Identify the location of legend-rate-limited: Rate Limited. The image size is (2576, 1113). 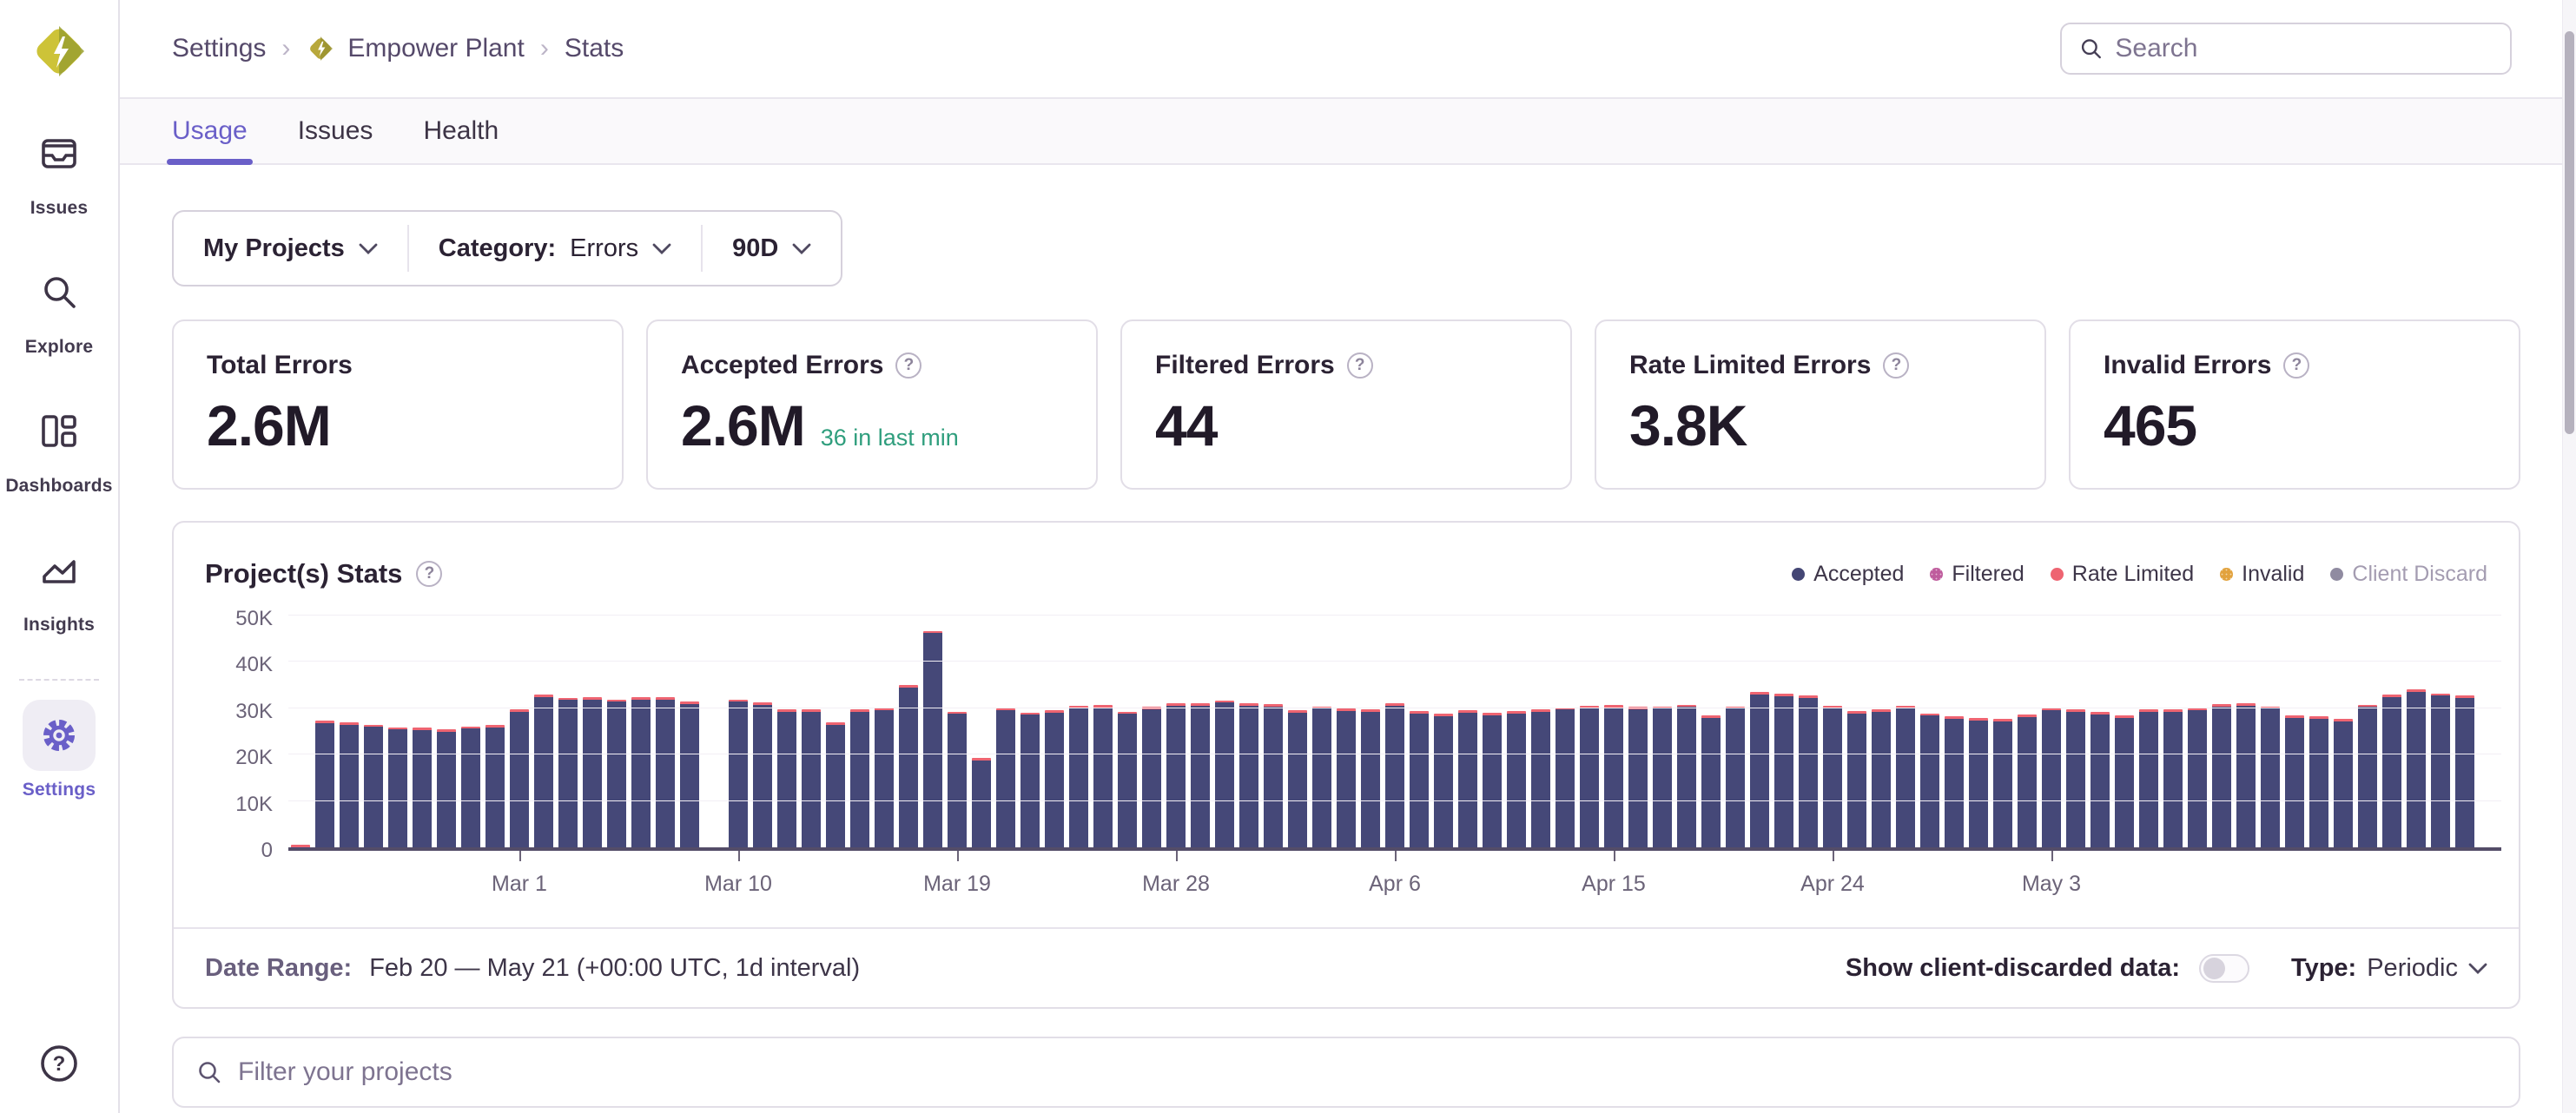
(2122, 575).